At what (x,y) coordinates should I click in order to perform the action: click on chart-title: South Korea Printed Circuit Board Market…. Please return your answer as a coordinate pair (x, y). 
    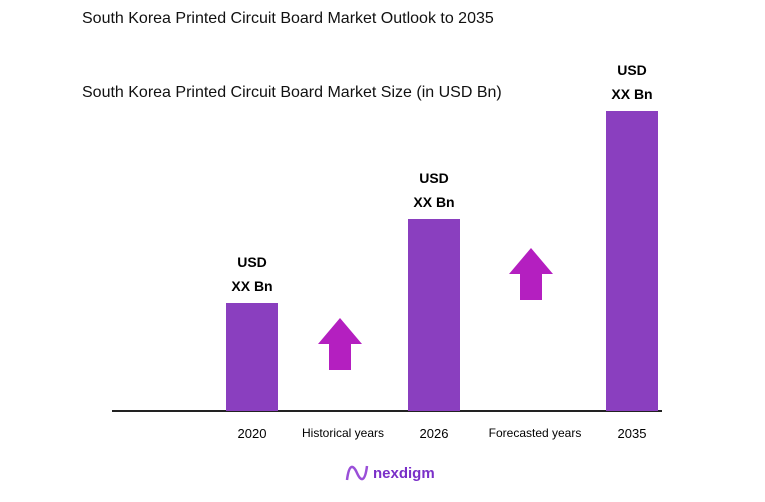
    Looking at the image, I should click on (288, 18).